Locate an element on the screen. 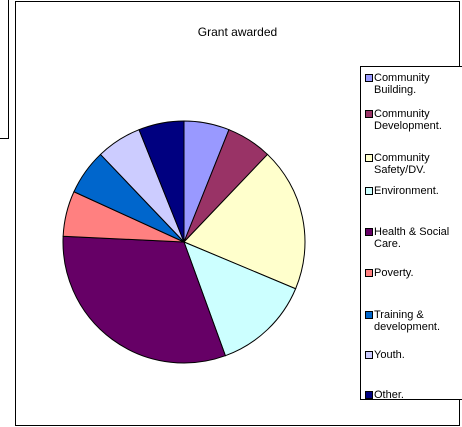 This screenshot has height=427, width=462. legend-label: Health & Social Care. is located at coordinates (412, 238).